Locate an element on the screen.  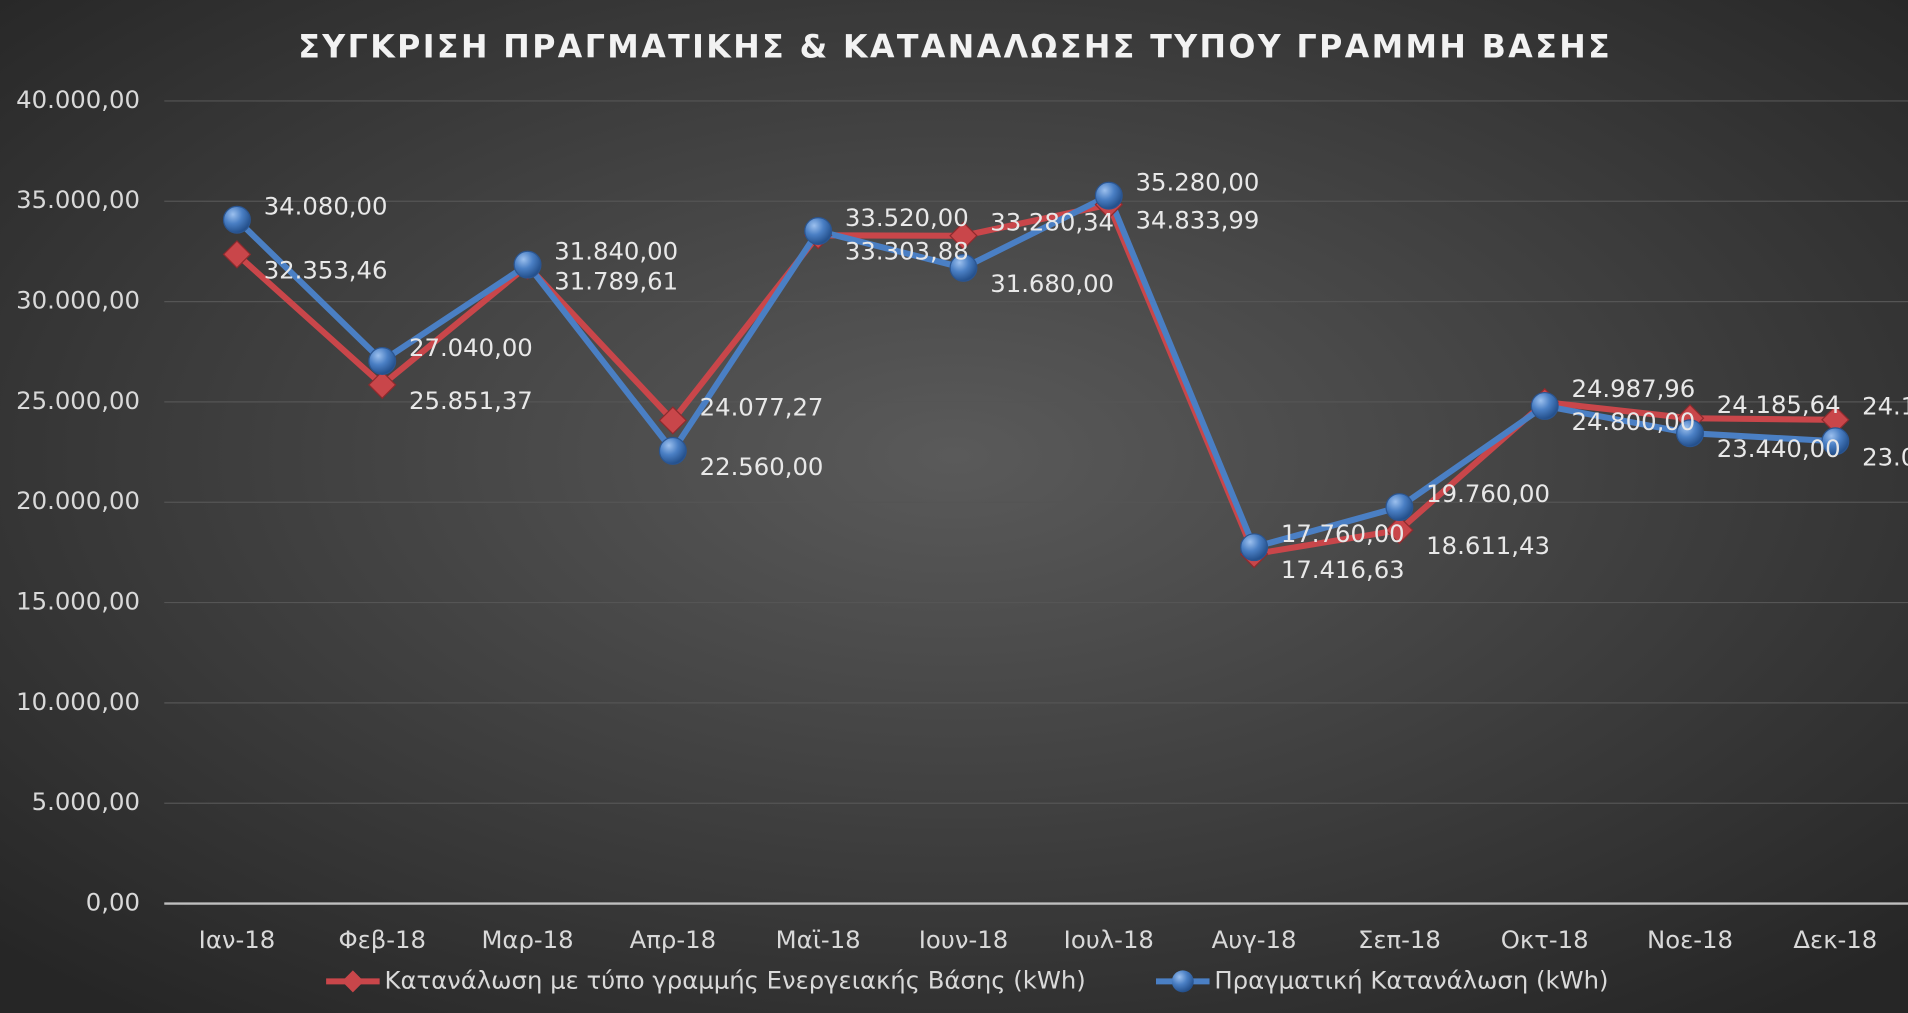
x-tick-label: Ιαν-18 is located at coordinates (237, 939).